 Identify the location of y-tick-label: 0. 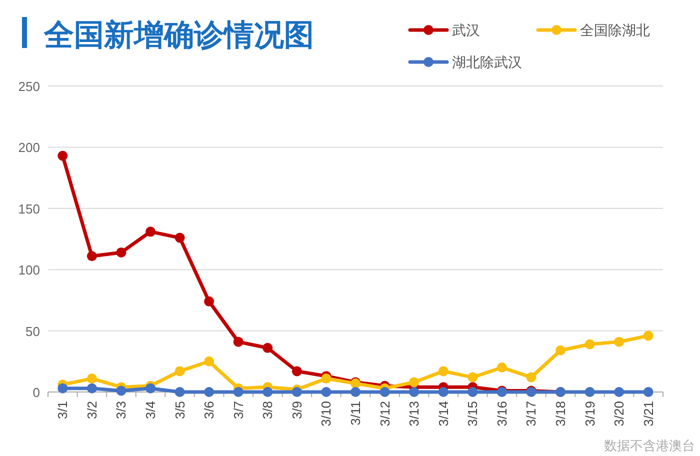
(36, 392).